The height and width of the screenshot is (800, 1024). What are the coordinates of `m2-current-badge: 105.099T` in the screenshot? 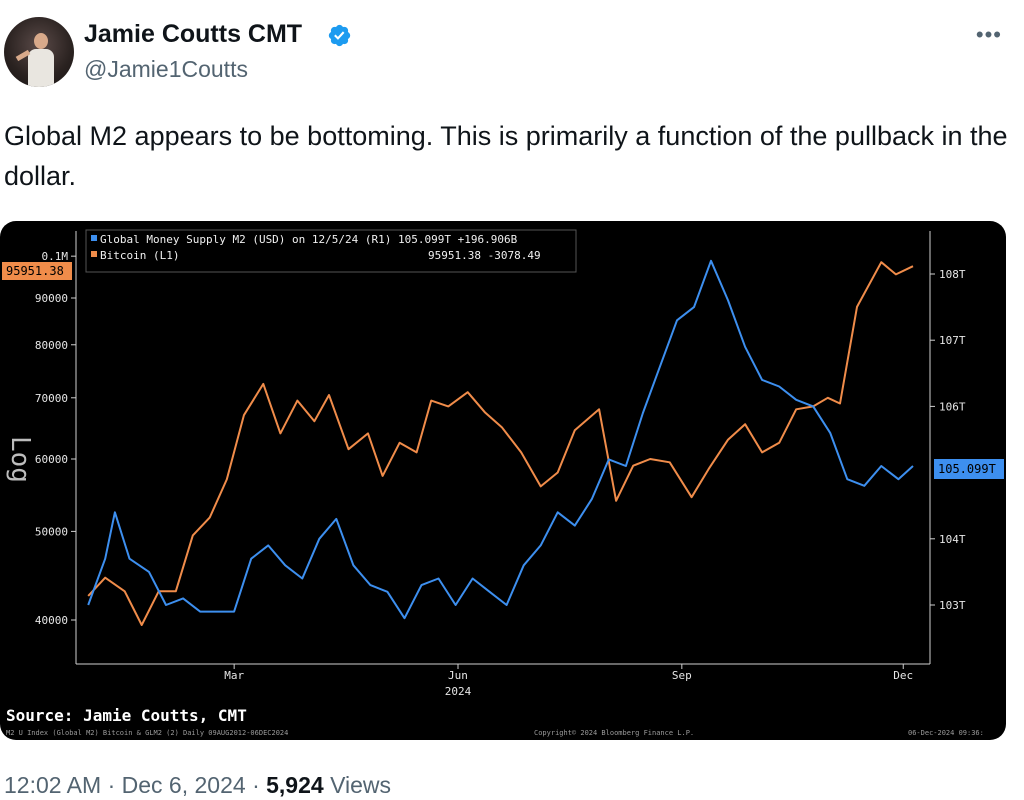 It's located at (967, 469).